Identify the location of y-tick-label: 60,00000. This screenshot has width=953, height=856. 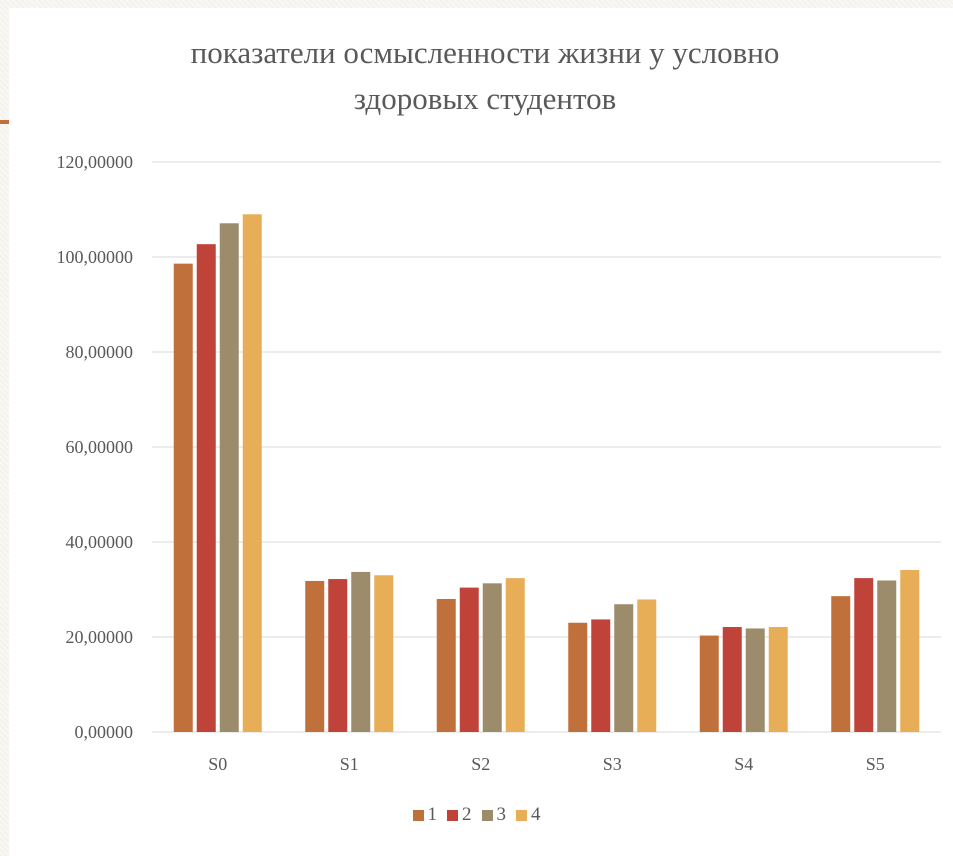
(100, 447).